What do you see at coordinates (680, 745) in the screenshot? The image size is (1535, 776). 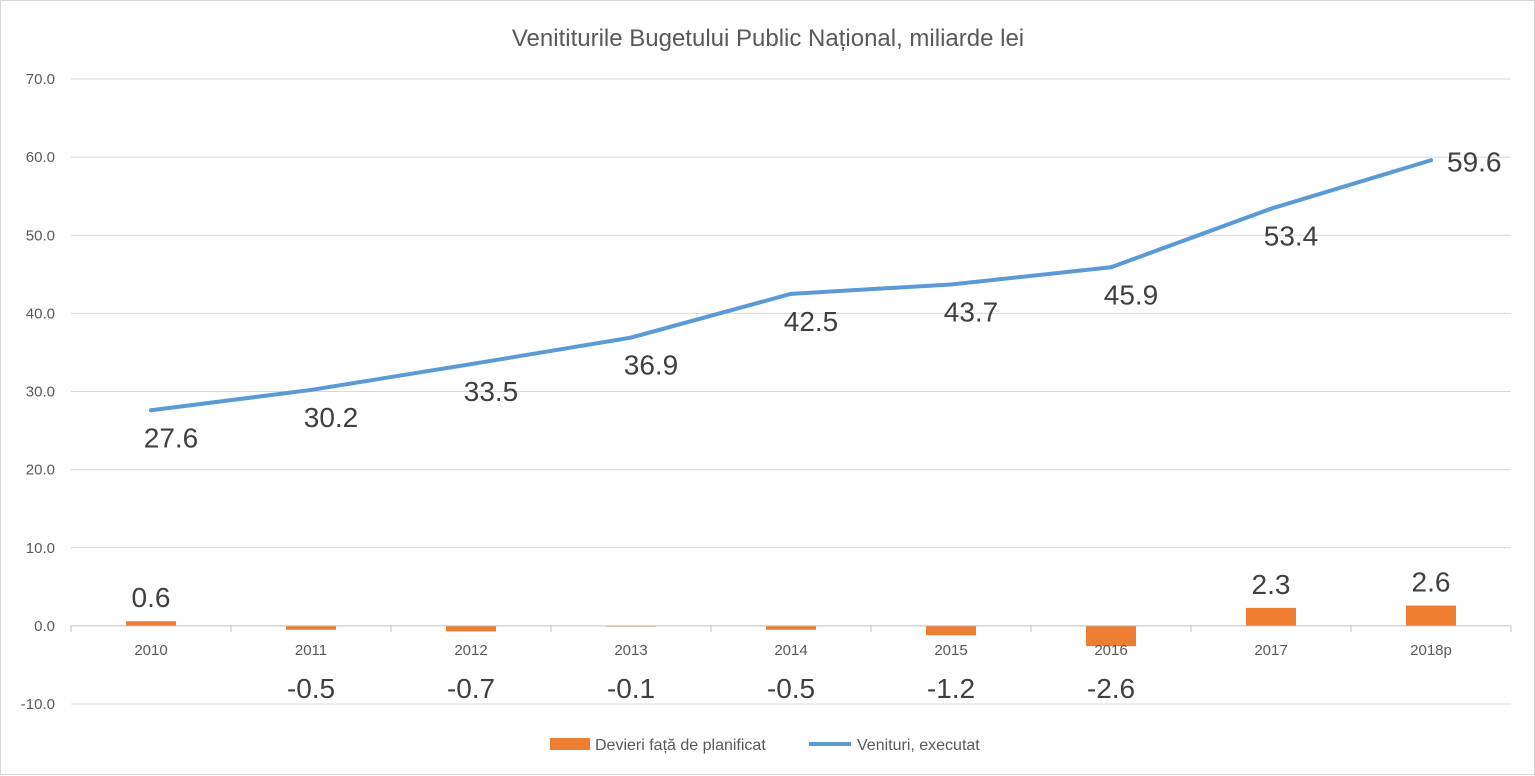 I see `legend-label-bar: Devieri față de planificat` at bounding box center [680, 745].